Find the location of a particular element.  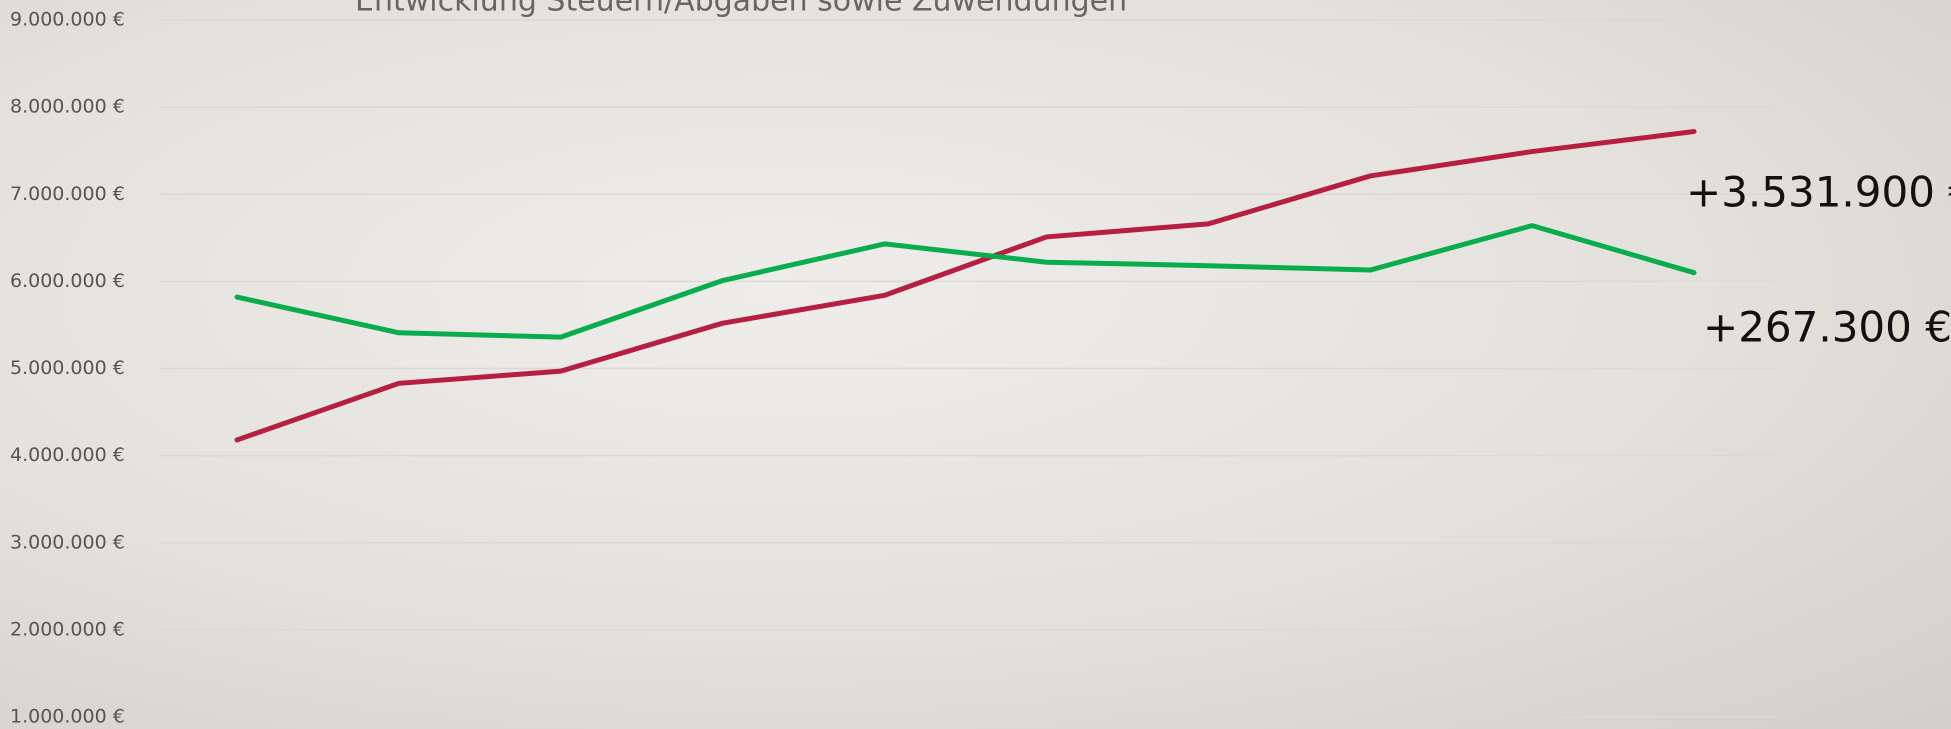

y-tick-label: 8.000.000 € is located at coordinates (67, 107).